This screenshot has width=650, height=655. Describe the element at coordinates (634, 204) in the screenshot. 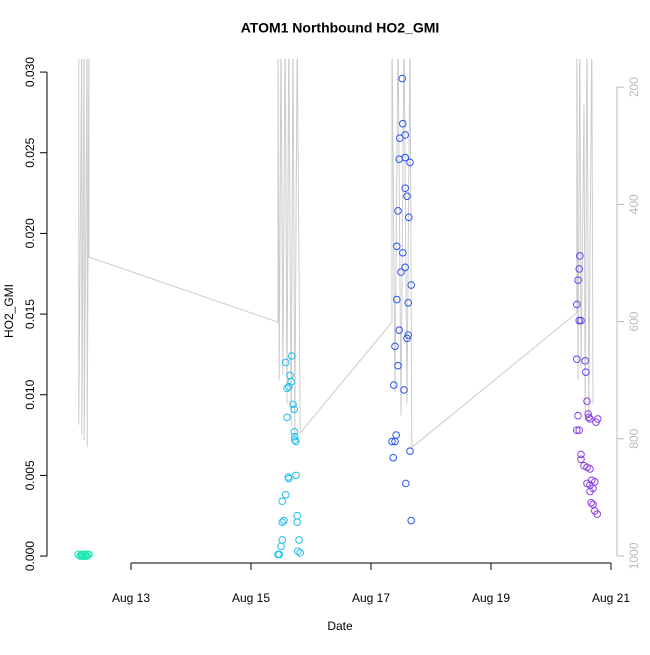

I see `y2-tick-label: 400` at that location.